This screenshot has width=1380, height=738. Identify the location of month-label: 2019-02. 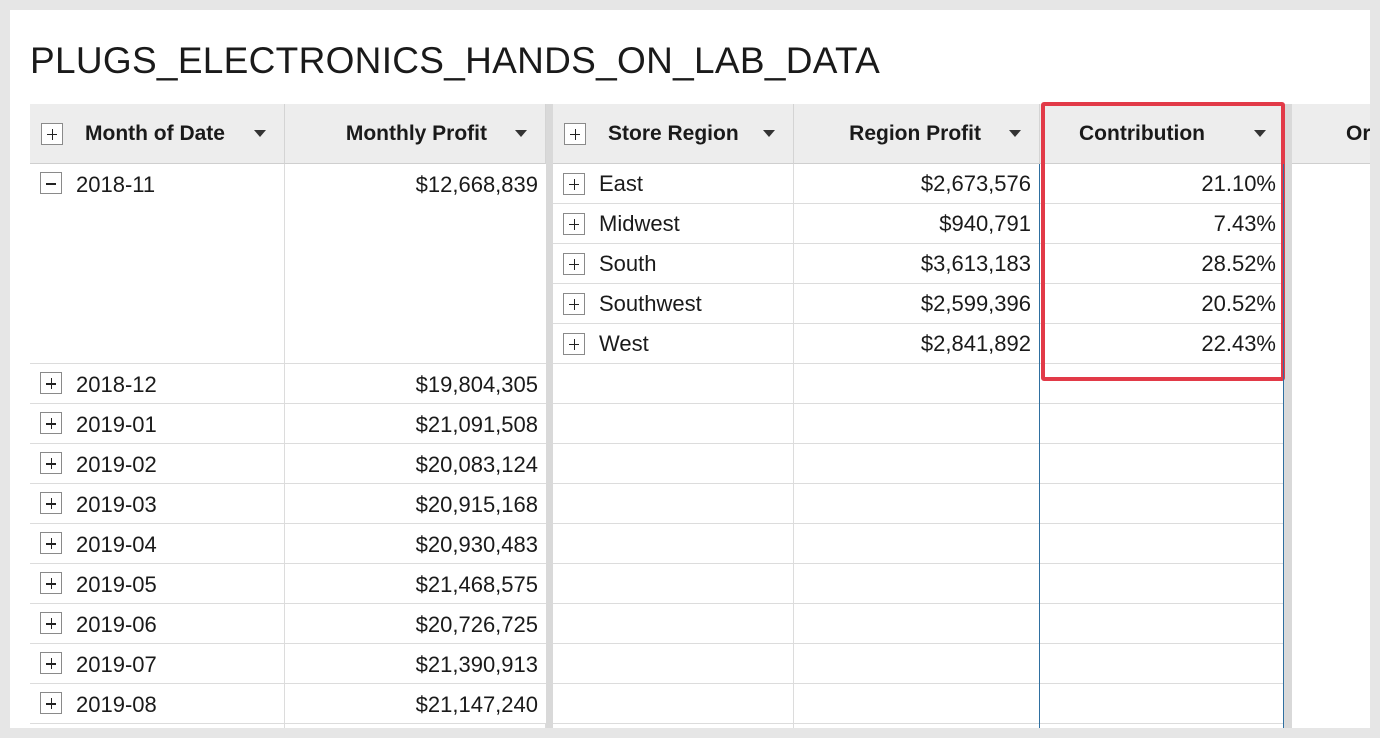
(116, 464).